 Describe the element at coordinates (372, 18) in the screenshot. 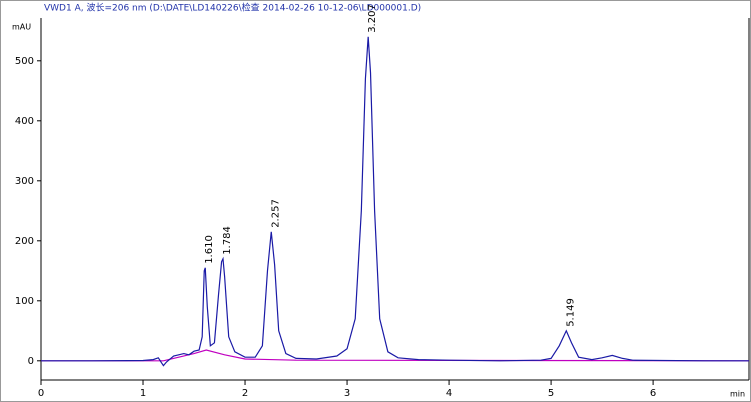

I see `peak-label: 3.207` at that location.